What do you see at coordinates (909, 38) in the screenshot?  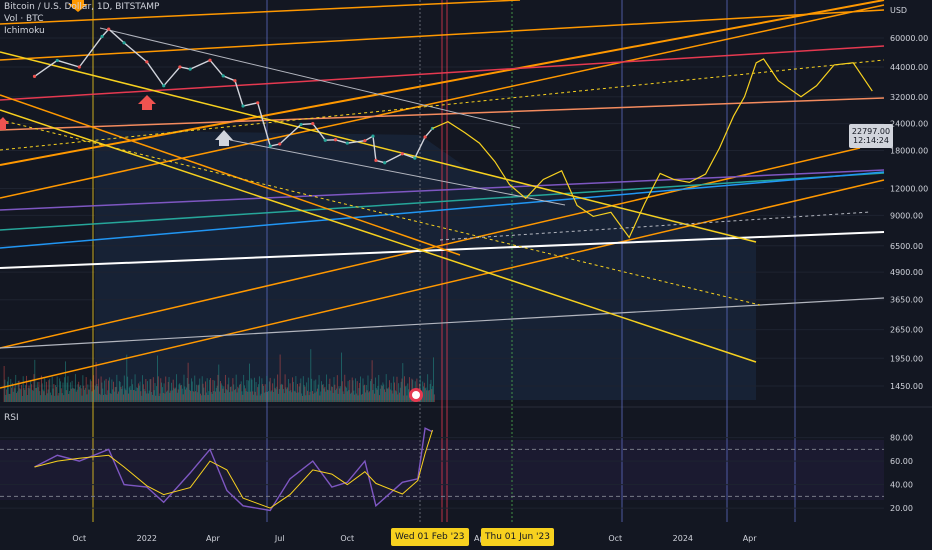 I see `price-tick-label: 60000.00` at bounding box center [909, 38].